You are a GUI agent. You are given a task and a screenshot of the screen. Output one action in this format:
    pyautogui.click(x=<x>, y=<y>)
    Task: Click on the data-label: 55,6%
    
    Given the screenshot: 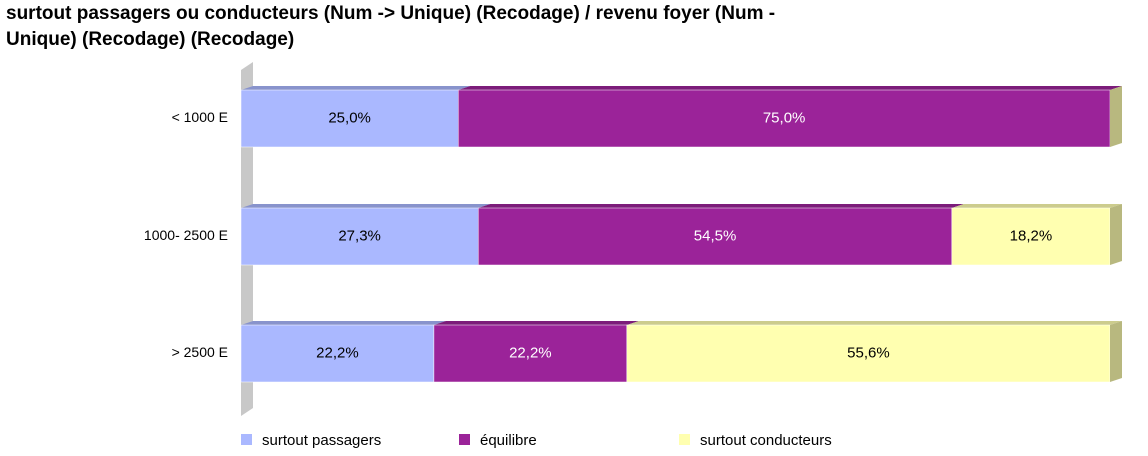 What is the action you would take?
    pyautogui.click(x=868, y=352)
    